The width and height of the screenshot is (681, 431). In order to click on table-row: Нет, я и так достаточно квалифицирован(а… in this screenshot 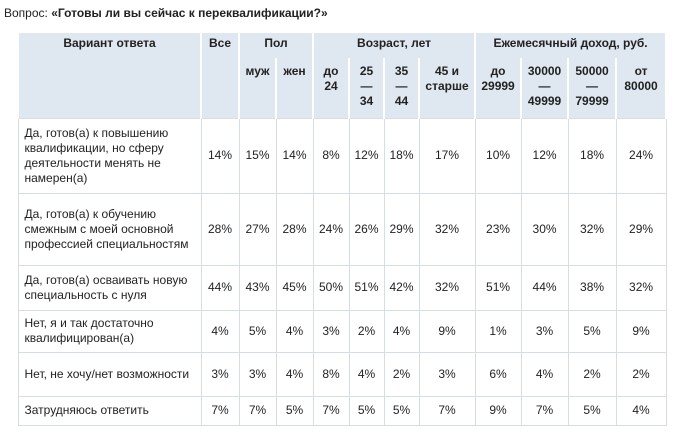, I will do `click(342, 331)`.